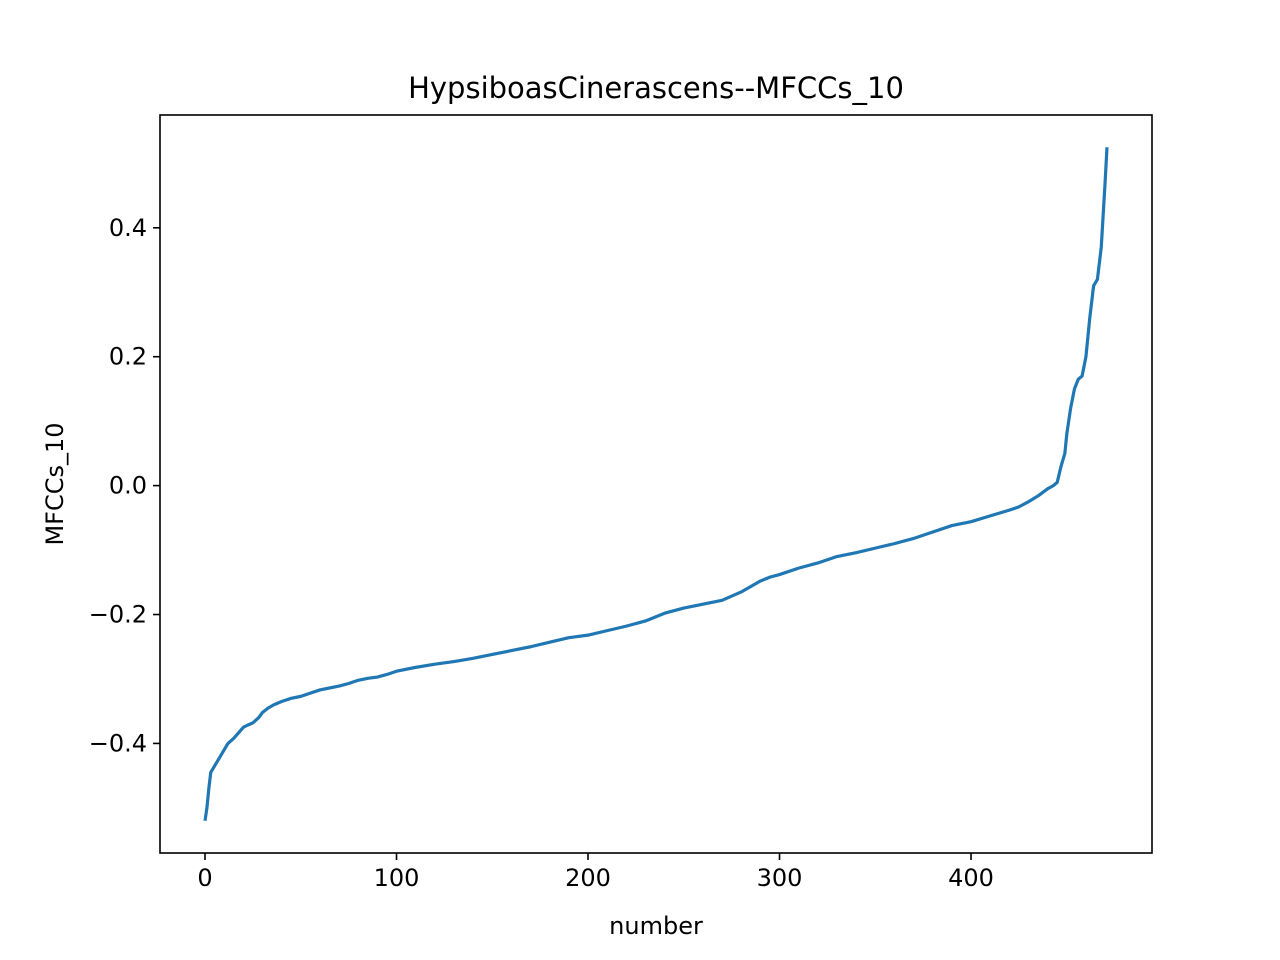 This screenshot has width=1280, height=960. What do you see at coordinates (118, 615) in the screenshot?
I see `y-tick-label: −0.2` at bounding box center [118, 615].